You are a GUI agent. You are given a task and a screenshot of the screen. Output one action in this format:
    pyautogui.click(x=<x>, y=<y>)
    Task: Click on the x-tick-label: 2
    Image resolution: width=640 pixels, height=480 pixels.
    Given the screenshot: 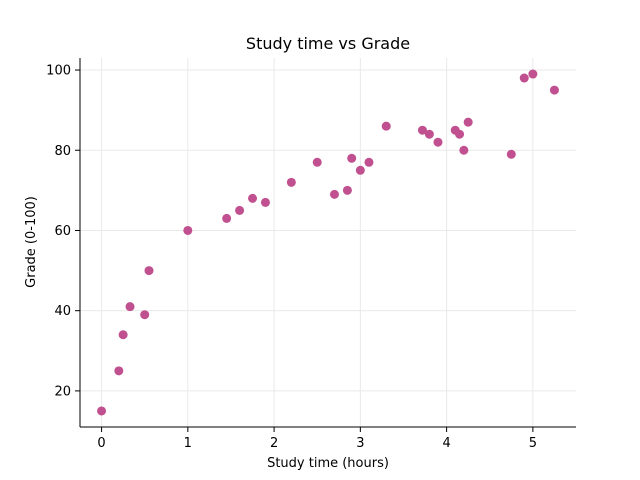 What is the action you would take?
    pyautogui.click(x=274, y=443)
    